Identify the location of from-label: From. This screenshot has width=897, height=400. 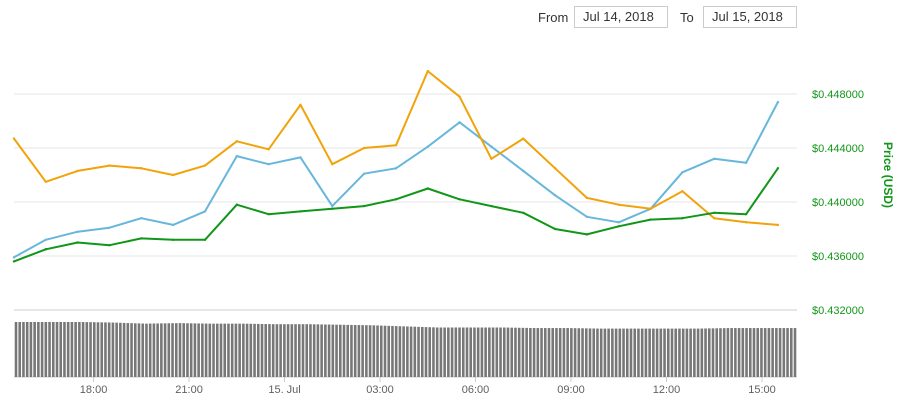
(553, 17).